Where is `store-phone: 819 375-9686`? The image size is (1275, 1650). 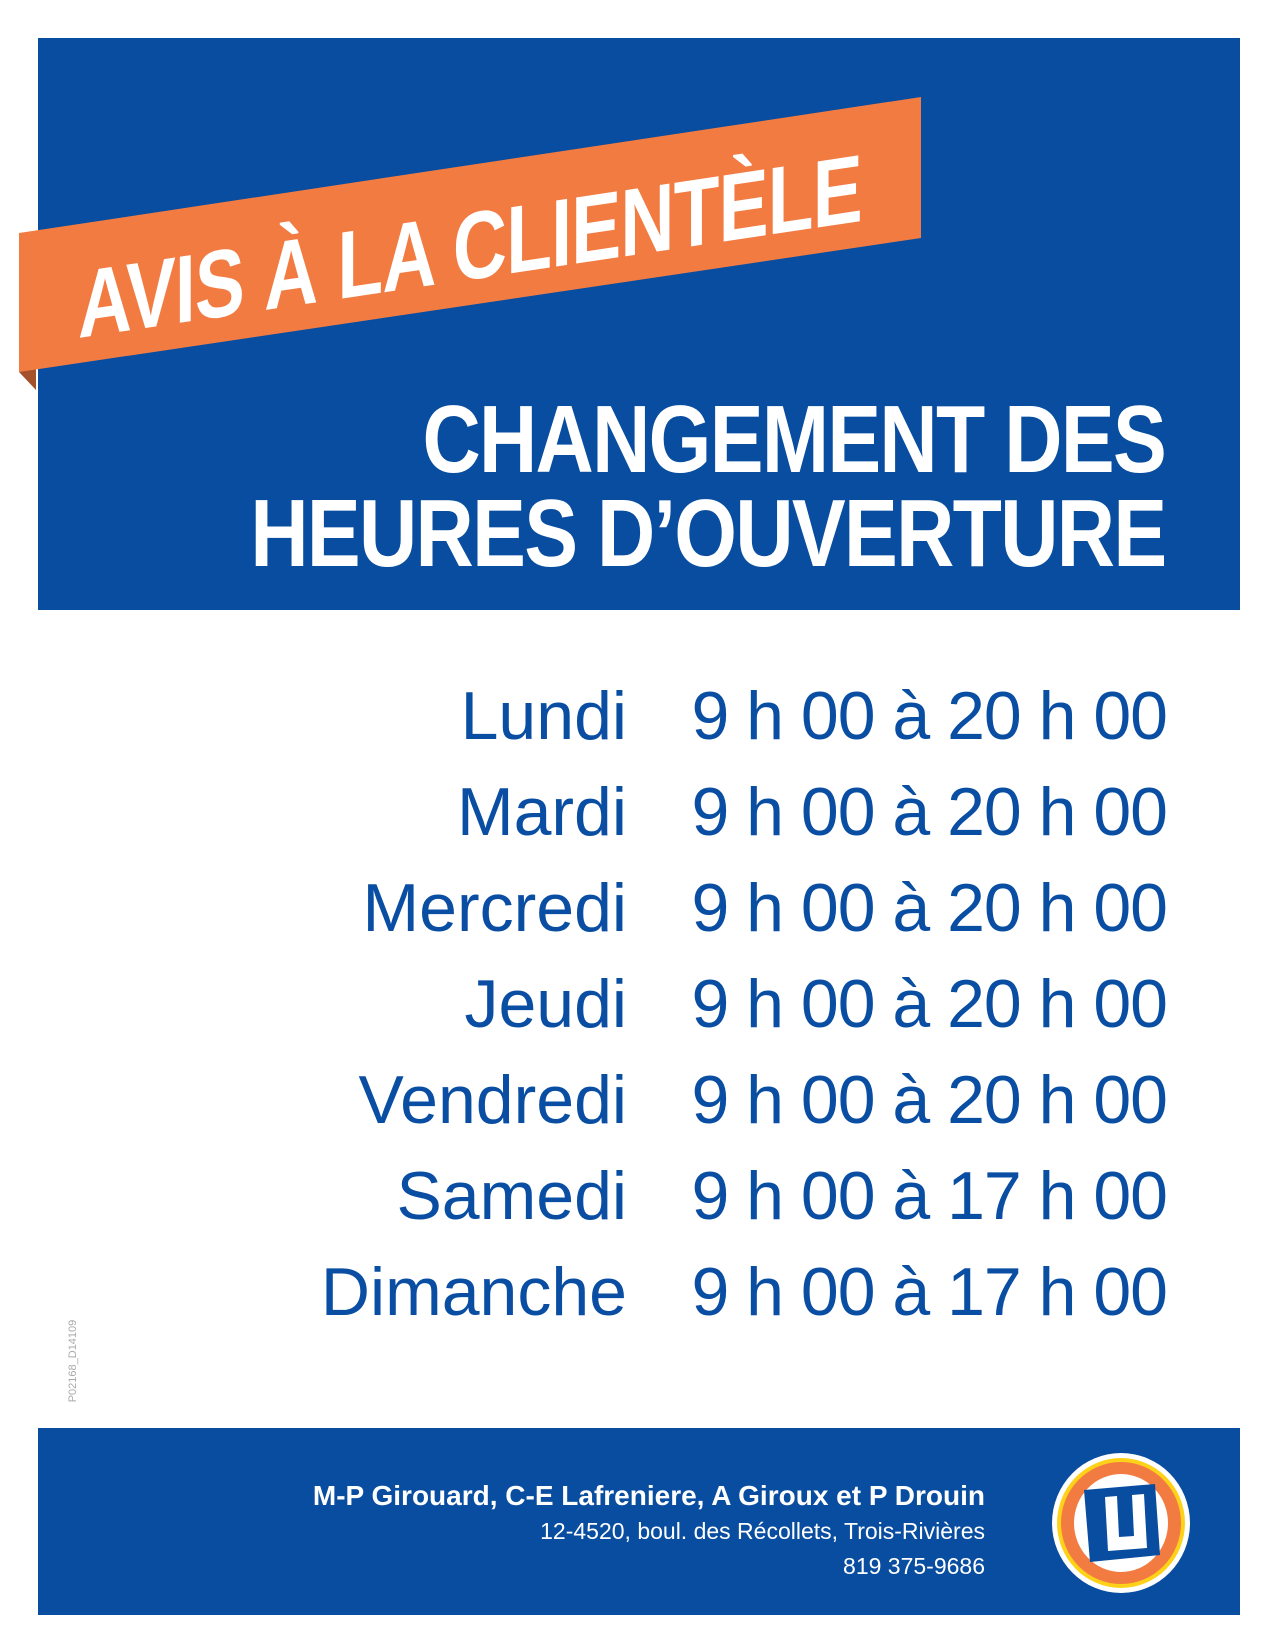 store-phone: 819 375-9686 is located at coordinates (914, 1566).